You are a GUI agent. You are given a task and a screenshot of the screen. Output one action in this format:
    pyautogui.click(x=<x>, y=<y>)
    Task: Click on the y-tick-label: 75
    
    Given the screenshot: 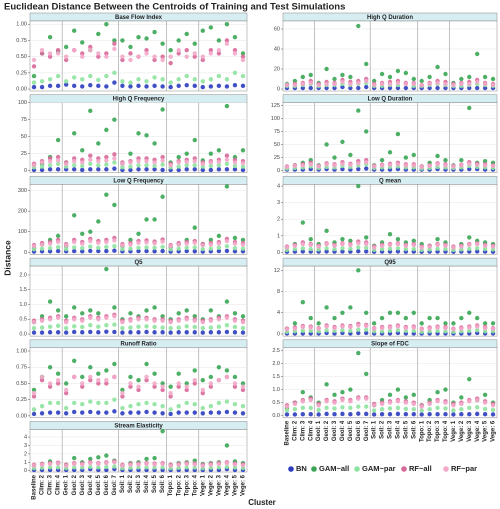 What is the action you would take?
    pyautogui.click(x=277, y=132)
    